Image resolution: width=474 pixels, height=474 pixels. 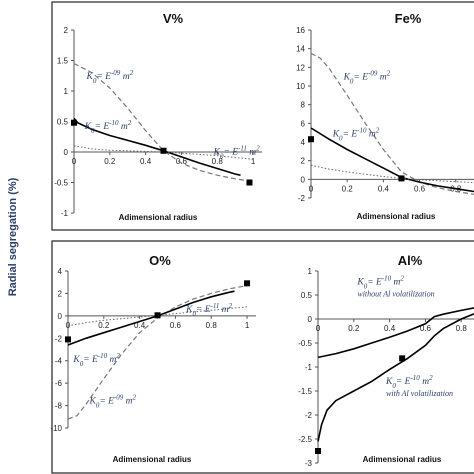 I want to click on y-tick-label: -1.5, so click(x=305, y=391).